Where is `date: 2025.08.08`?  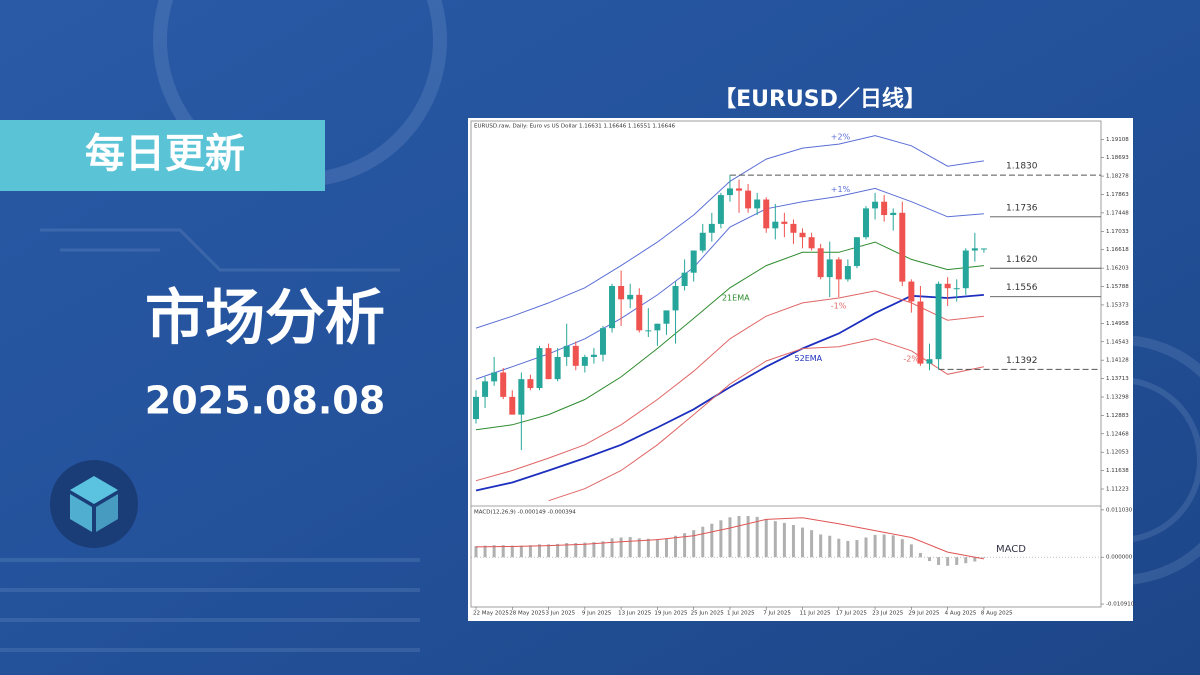
date: 2025.08.08 is located at coordinates (265, 401).